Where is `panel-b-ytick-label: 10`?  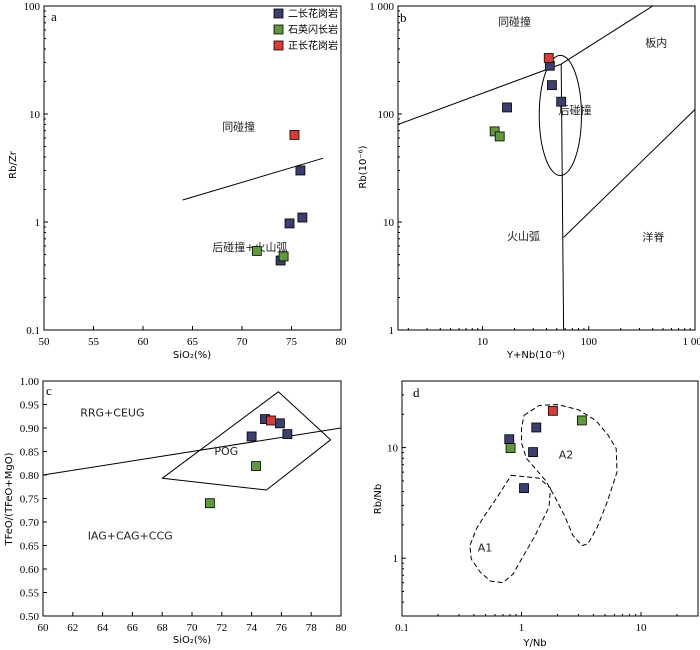 panel-b-ytick-label: 10 is located at coordinates (389, 223).